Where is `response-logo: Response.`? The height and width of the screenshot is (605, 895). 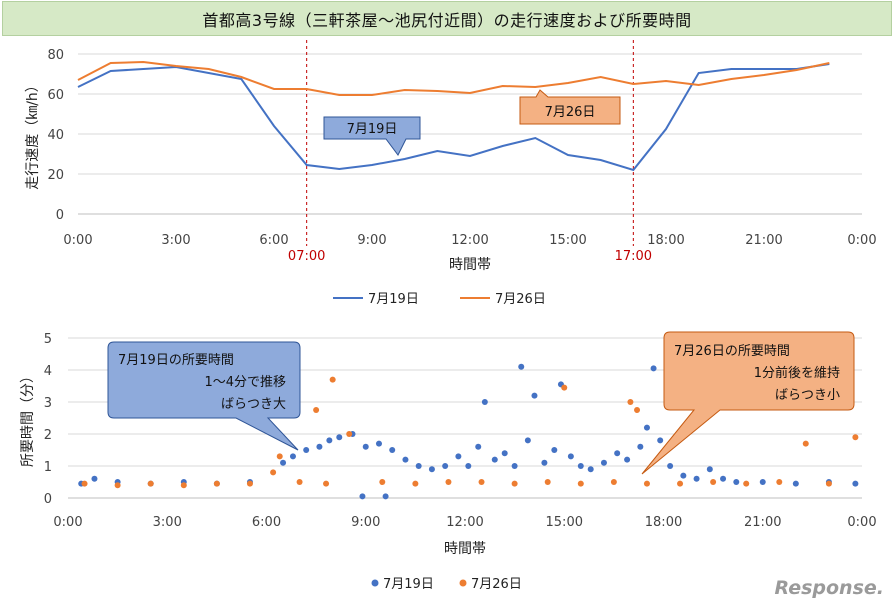
response-logo: Response. is located at coordinates (829, 588).